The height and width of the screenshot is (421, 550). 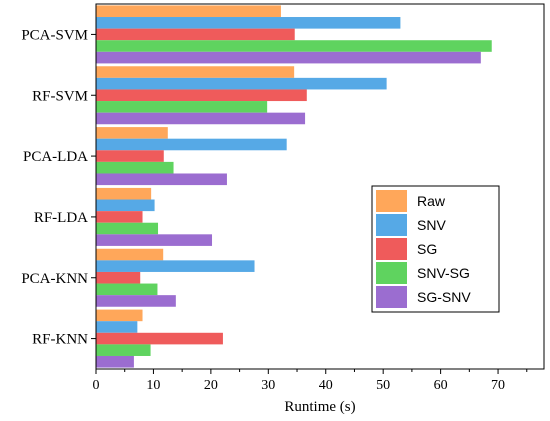 What do you see at coordinates (431, 201) in the screenshot?
I see `legend-label: Raw` at bounding box center [431, 201].